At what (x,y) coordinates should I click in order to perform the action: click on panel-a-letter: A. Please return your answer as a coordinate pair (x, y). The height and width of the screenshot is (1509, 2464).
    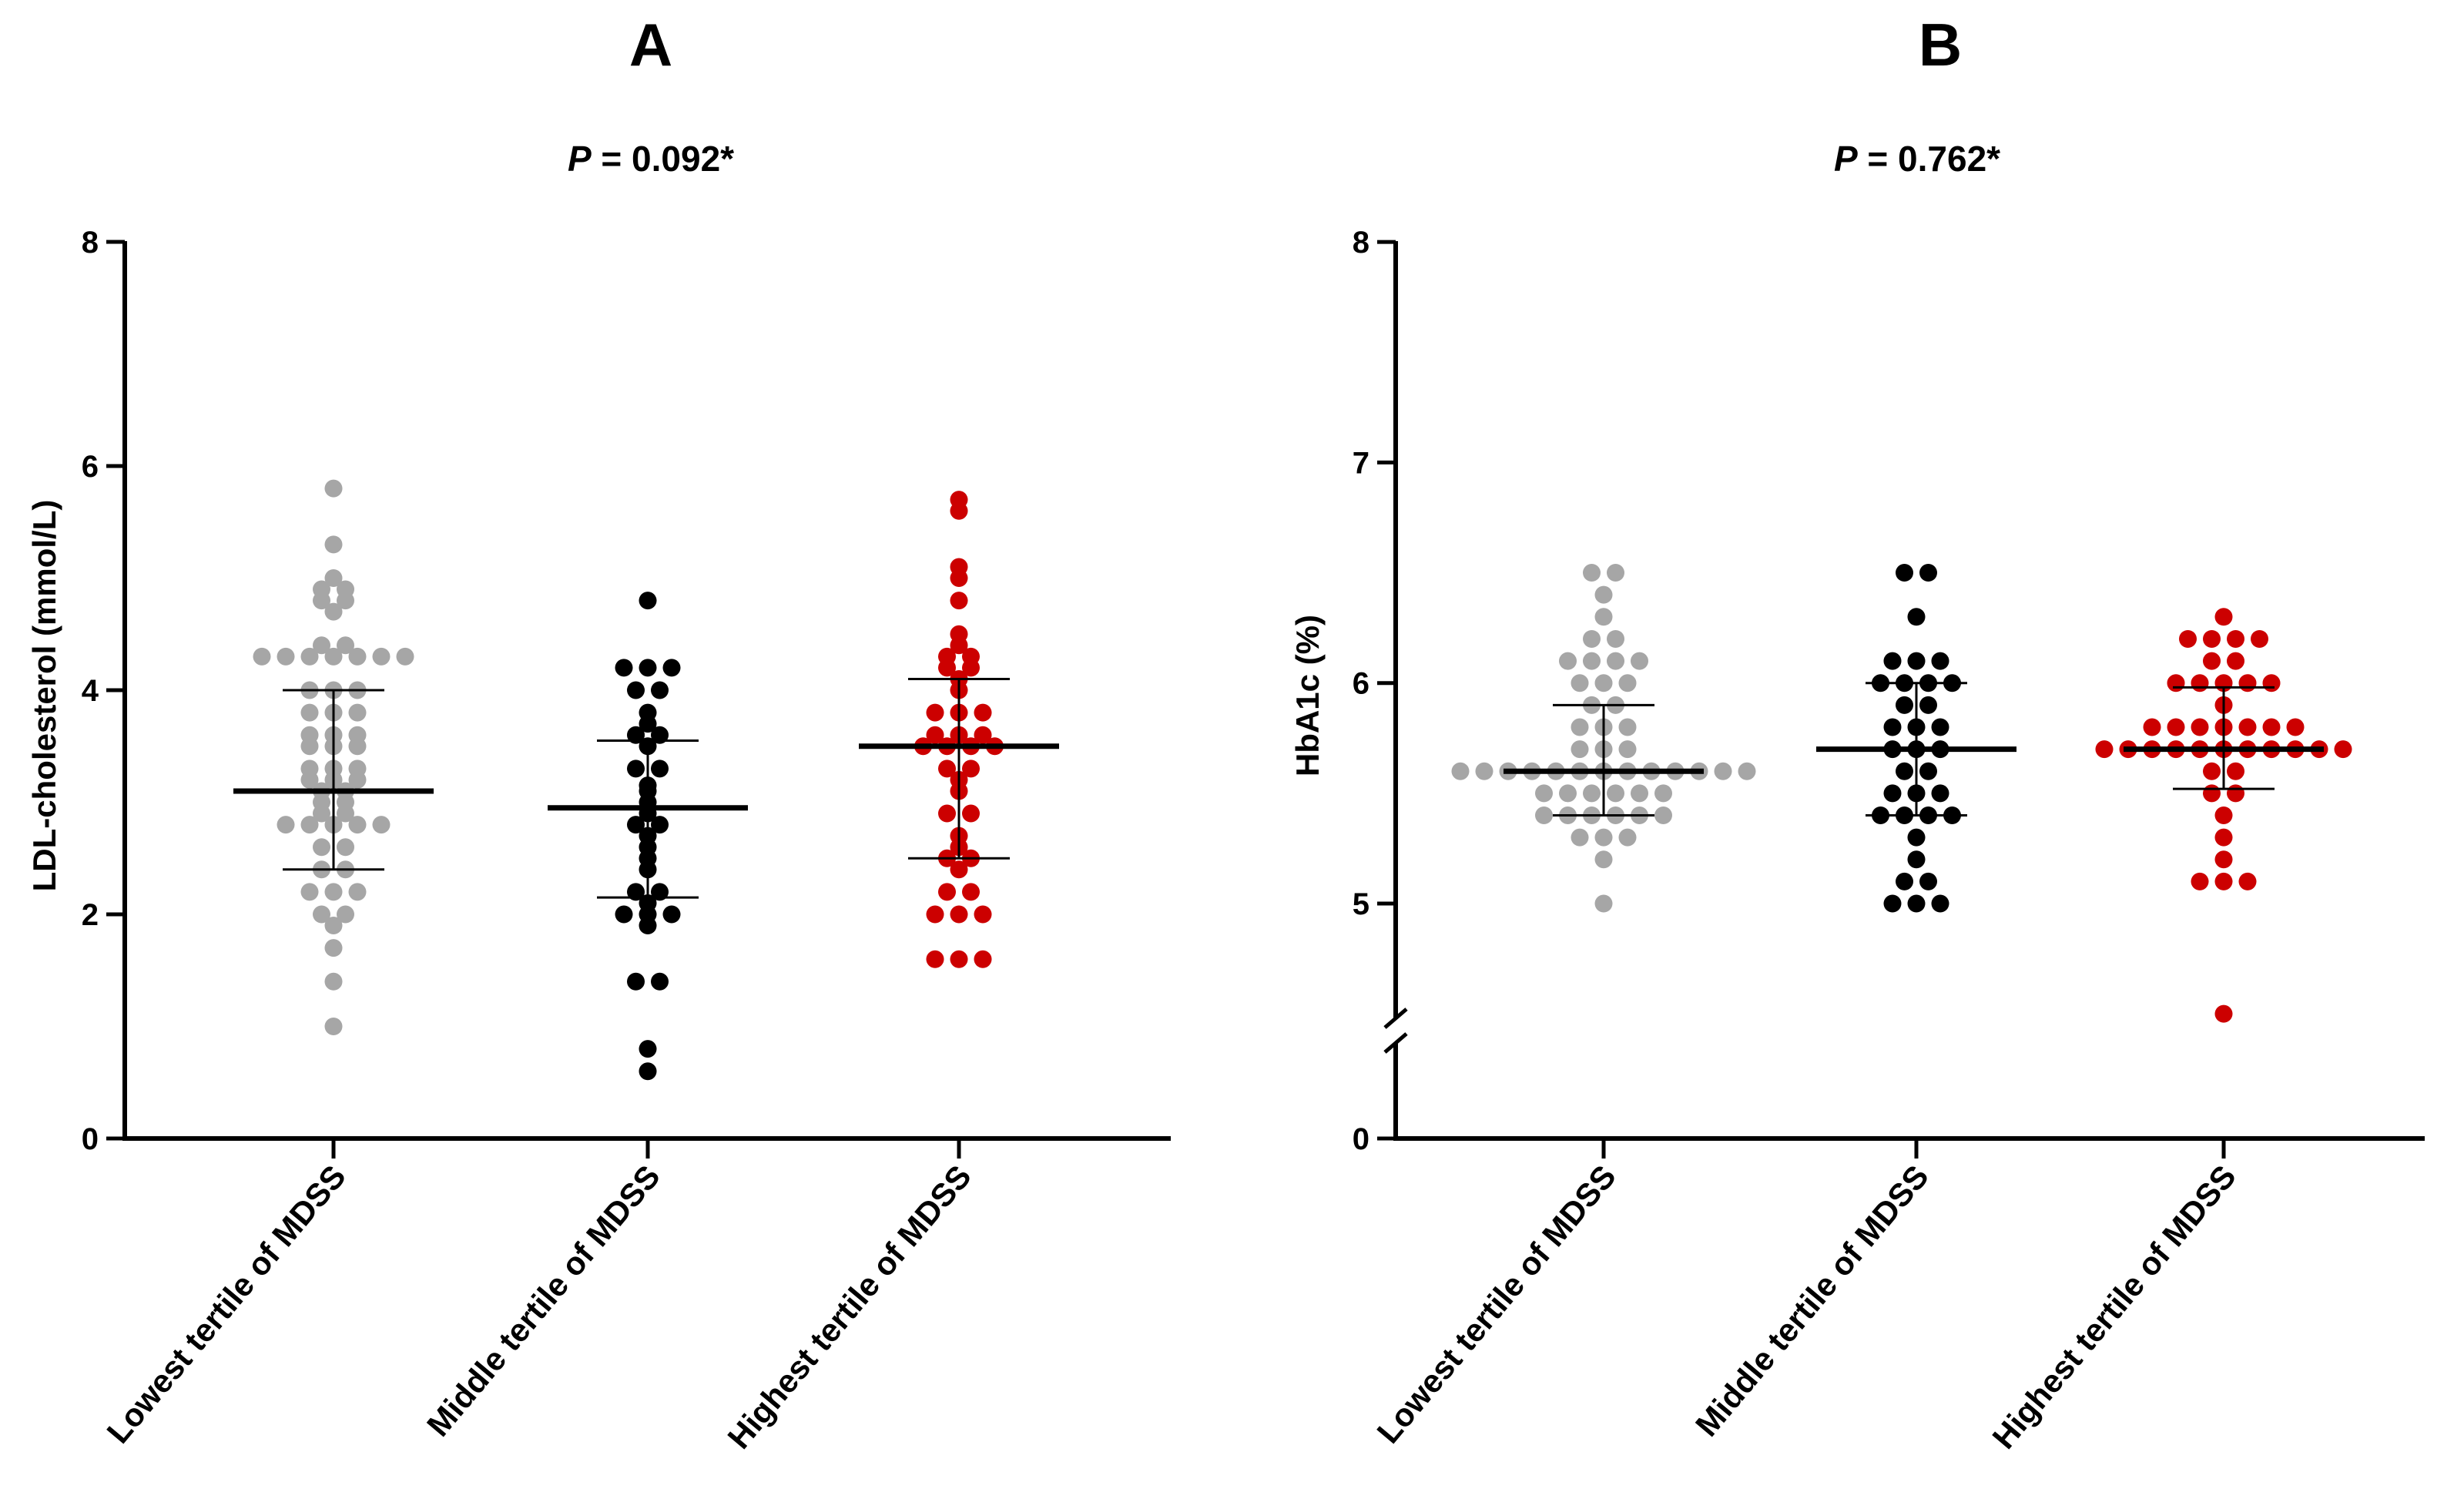
    Looking at the image, I should click on (651, 45).